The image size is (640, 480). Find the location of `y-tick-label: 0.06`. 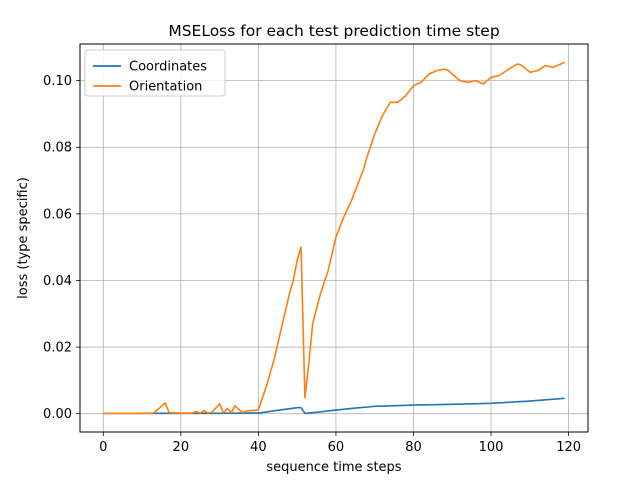

y-tick-label: 0.06 is located at coordinates (57, 214).